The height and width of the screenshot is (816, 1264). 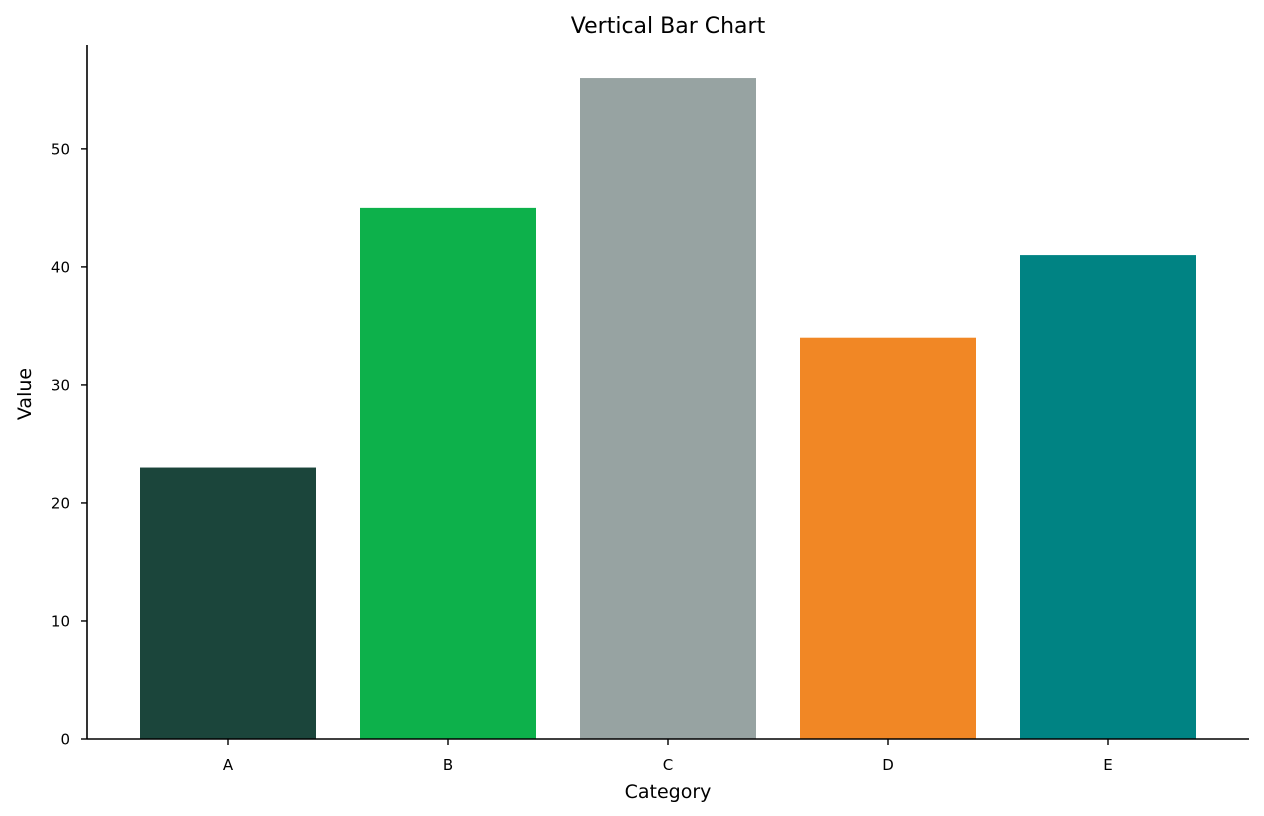 What do you see at coordinates (25, 394) in the screenshot?
I see `y-axis-label: Value` at bounding box center [25, 394].